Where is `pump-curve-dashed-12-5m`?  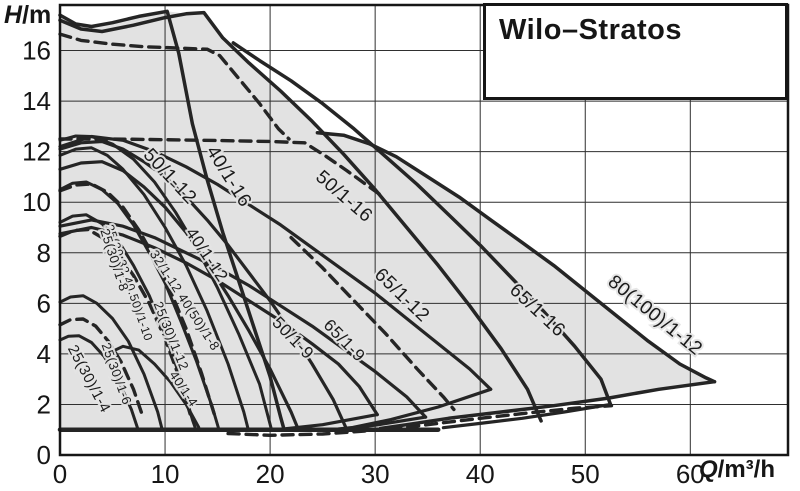 pump-curve-dashed-12-5m is located at coordinates (222, 168).